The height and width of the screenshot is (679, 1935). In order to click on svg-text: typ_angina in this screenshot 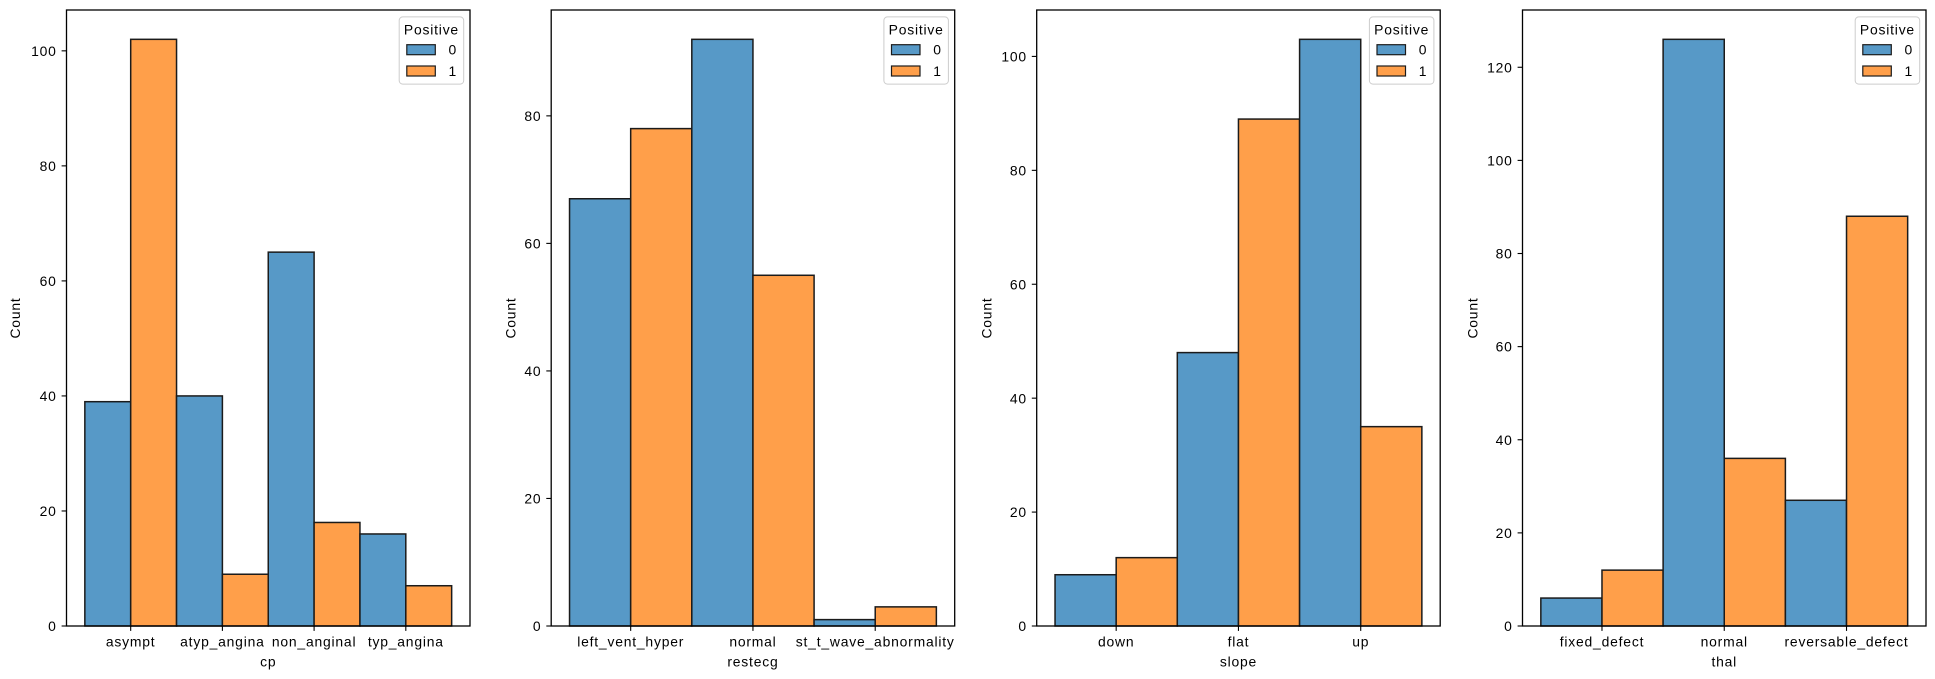, I will do `click(406, 642)`.